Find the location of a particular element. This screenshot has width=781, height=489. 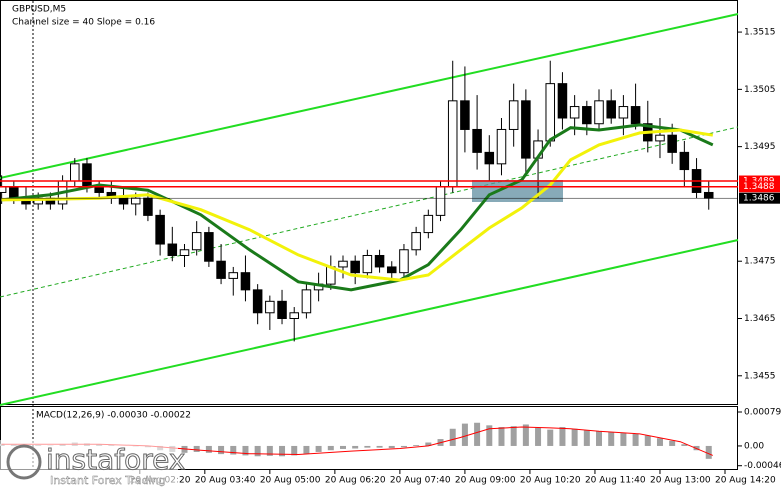

y-tick-label: 1.3505 is located at coordinates (760, 90).